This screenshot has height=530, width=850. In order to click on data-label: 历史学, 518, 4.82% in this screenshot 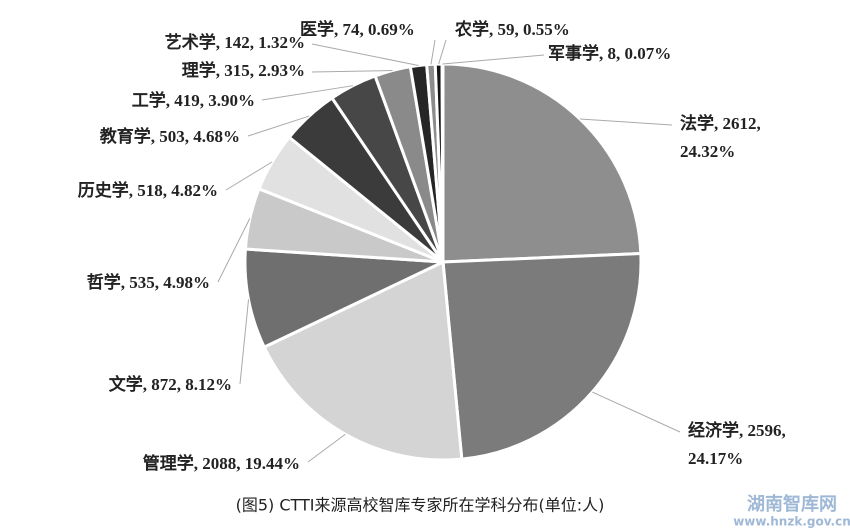, I will do `click(148, 190)`.